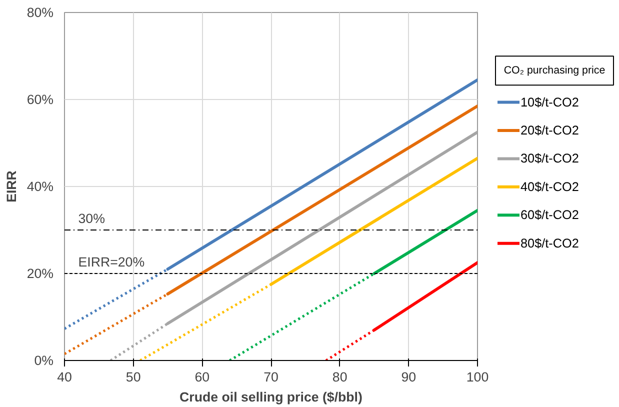 Image resolution: width=619 pixels, height=407 pixels. What do you see at coordinates (271, 377) in the screenshot?
I see `x-tick-label: 70` at bounding box center [271, 377].